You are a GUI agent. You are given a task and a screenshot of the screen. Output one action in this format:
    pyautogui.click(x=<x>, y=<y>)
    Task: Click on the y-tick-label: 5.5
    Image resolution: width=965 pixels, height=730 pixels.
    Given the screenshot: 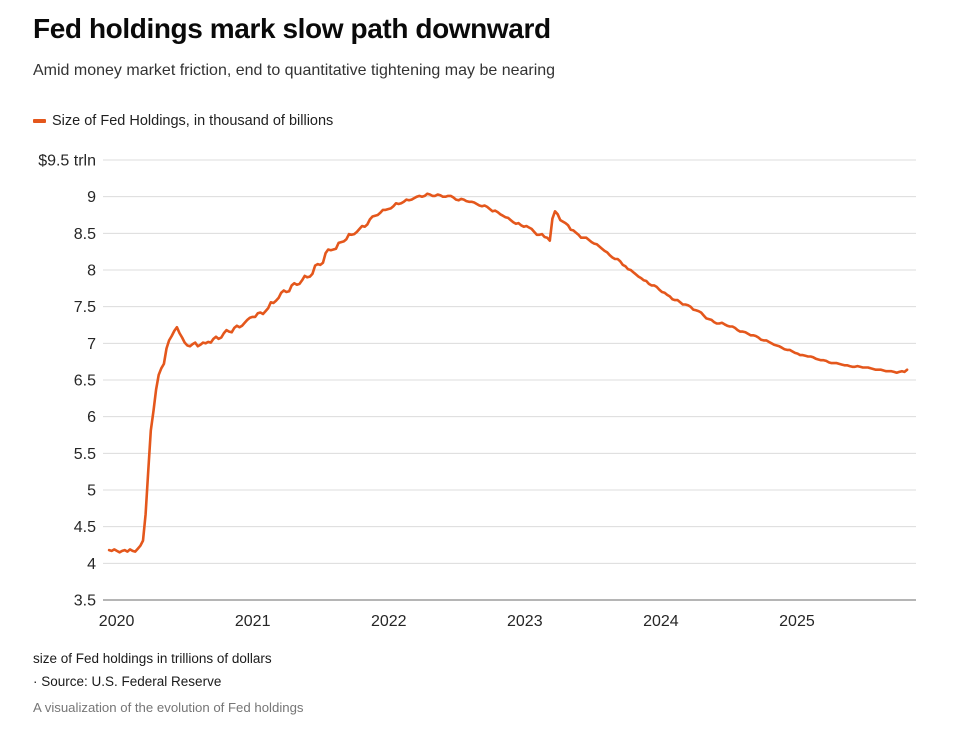 What is the action you would take?
    pyautogui.click(x=85, y=454)
    